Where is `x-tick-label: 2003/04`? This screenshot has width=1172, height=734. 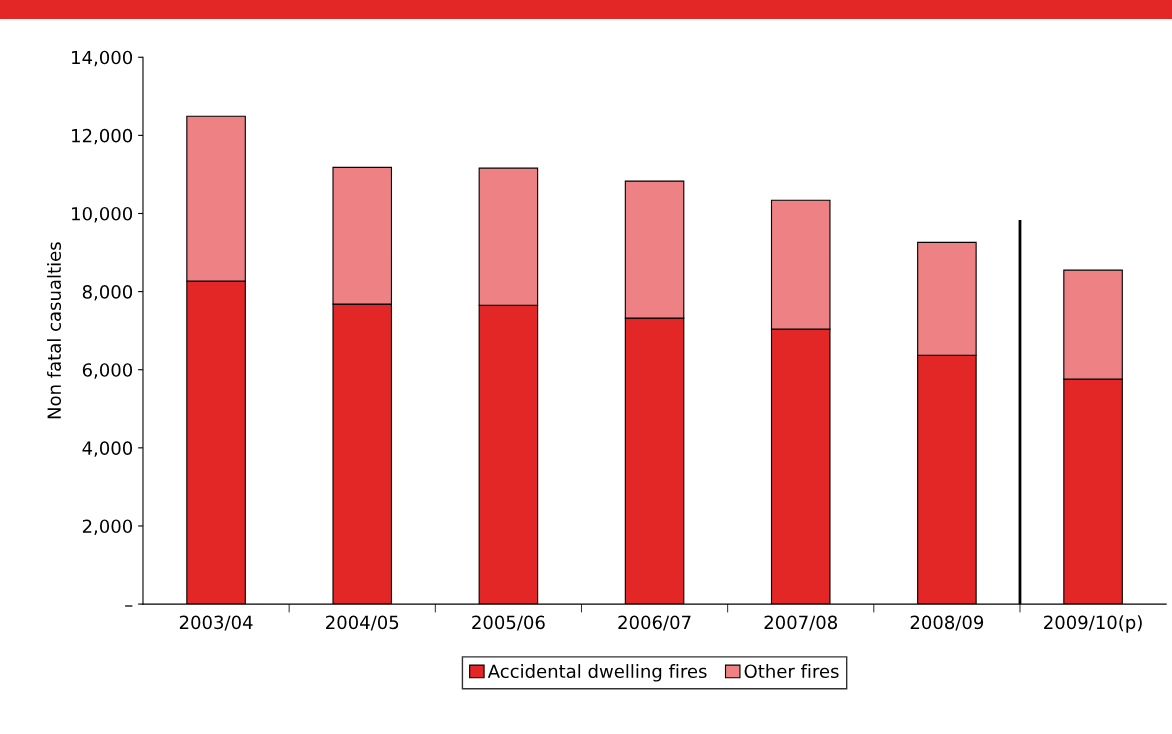 x-tick-label: 2003/04 is located at coordinates (216, 623).